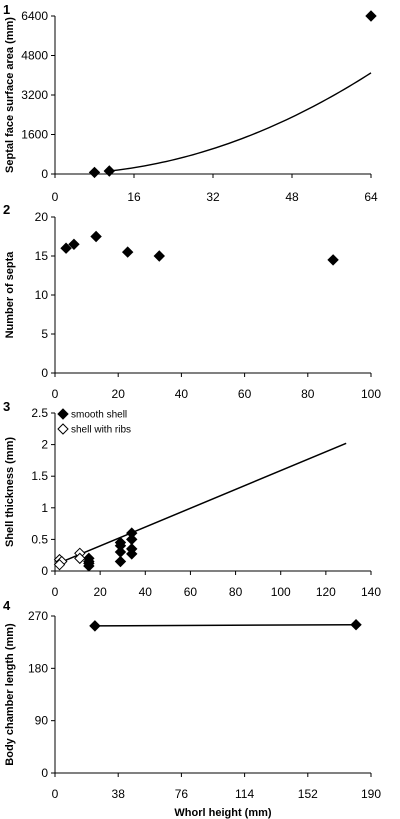  I want to click on y-tick-label: 1, so click(44, 508).